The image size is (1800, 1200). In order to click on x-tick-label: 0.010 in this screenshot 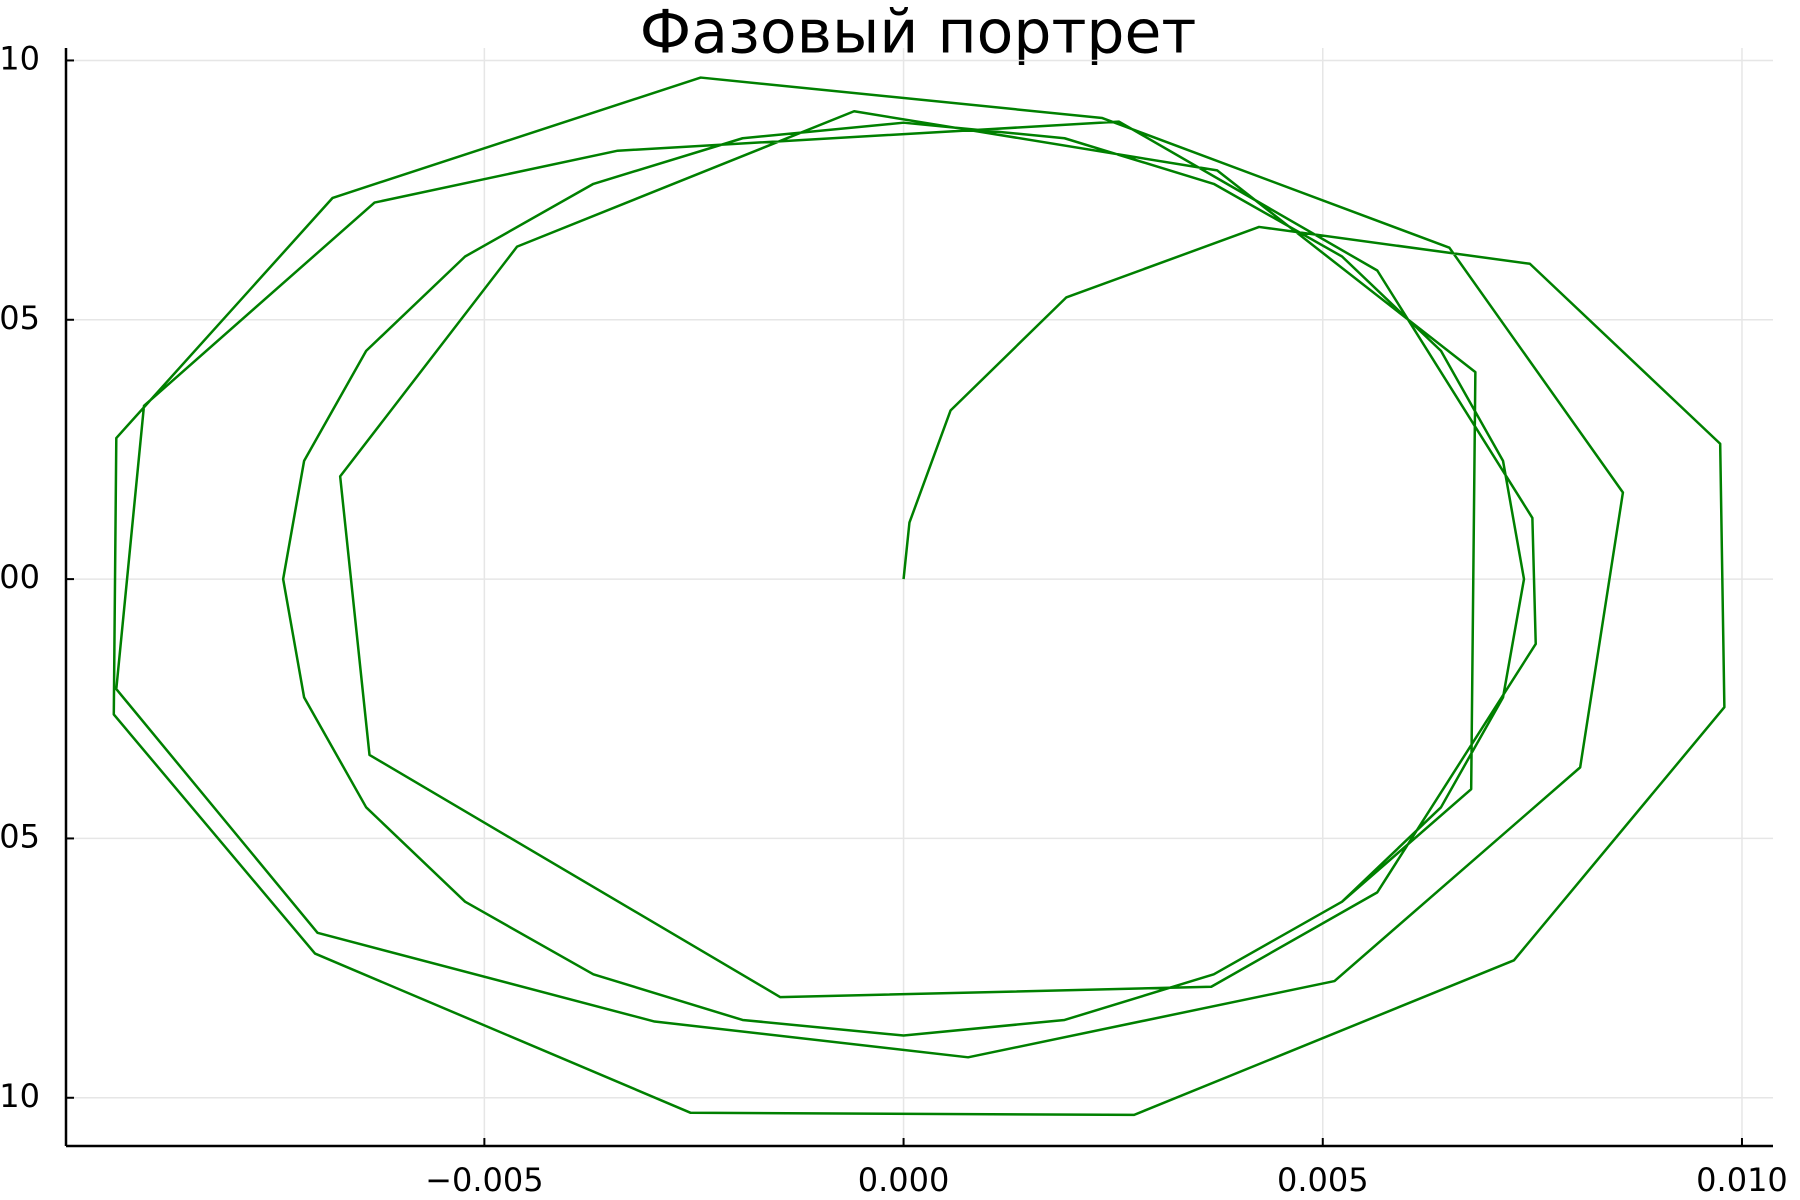, I will do `click(1742, 1180)`.